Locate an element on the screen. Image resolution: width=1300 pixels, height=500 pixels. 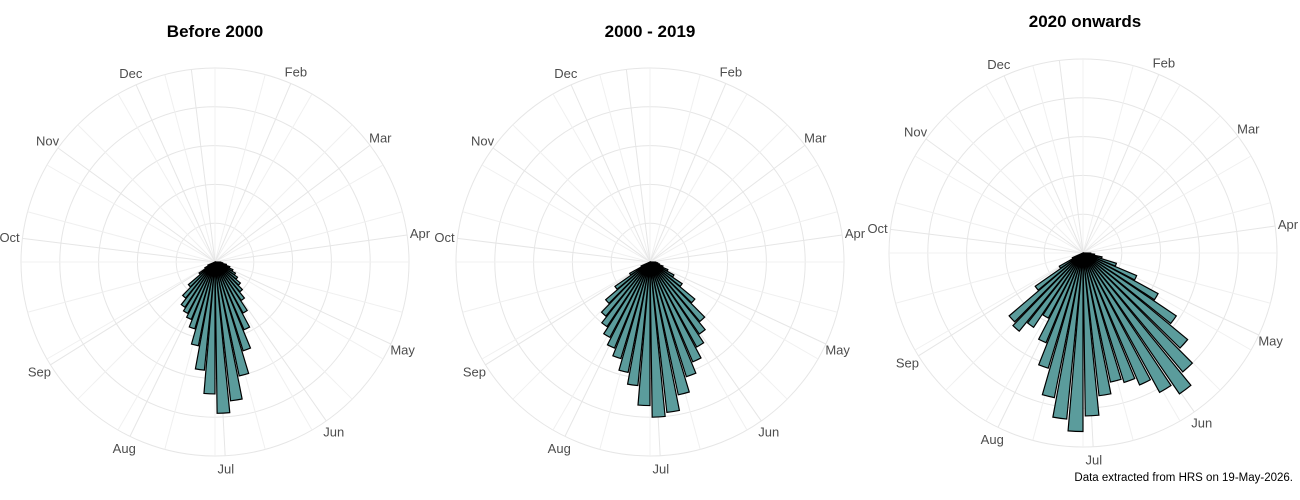
panel-title: Before 2000 is located at coordinates (215, 31).